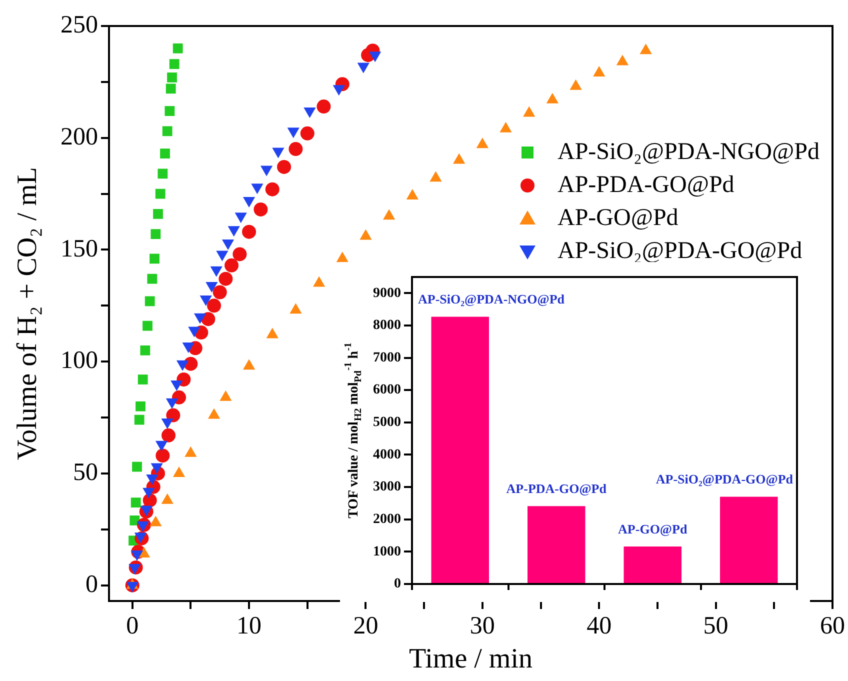 The width and height of the screenshot is (848, 681). I want to click on y-tick-label: 250, so click(79, 25).